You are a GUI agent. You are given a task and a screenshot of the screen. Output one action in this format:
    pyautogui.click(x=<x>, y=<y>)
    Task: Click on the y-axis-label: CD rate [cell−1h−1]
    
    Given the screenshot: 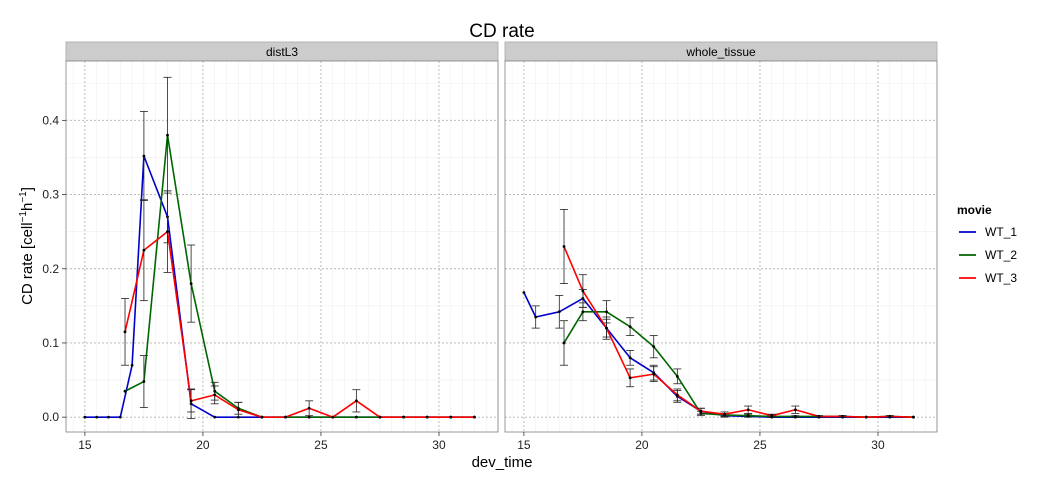 What is the action you would take?
    pyautogui.click(x=27, y=246)
    